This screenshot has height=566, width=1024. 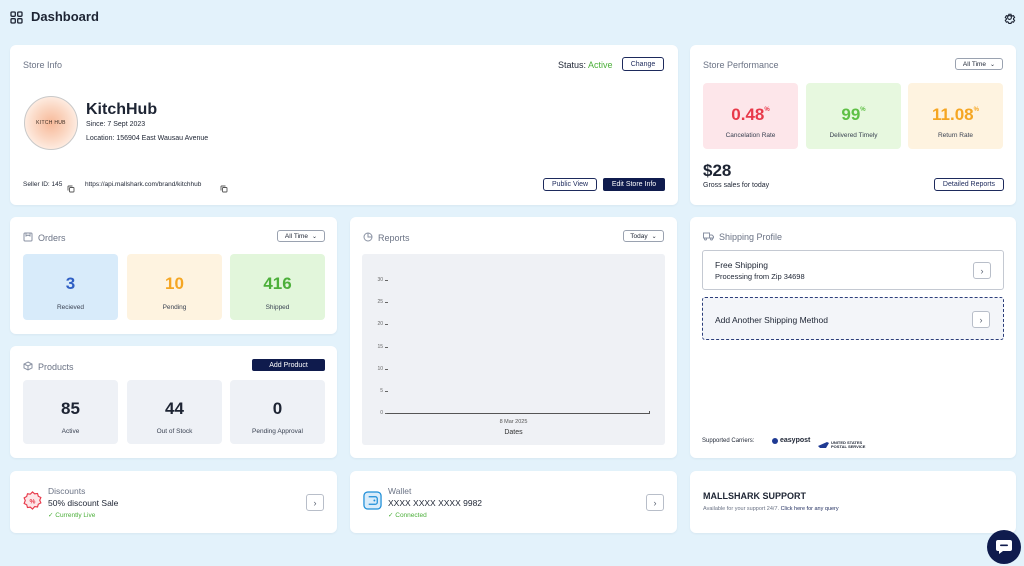 What do you see at coordinates (851, 114) in the screenshot?
I see `performance-stat-number: 99` at bounding box center [851, 114].